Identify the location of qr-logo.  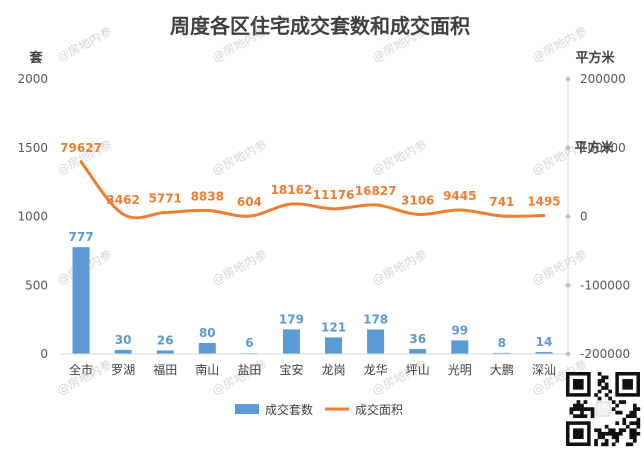
(603, 409).